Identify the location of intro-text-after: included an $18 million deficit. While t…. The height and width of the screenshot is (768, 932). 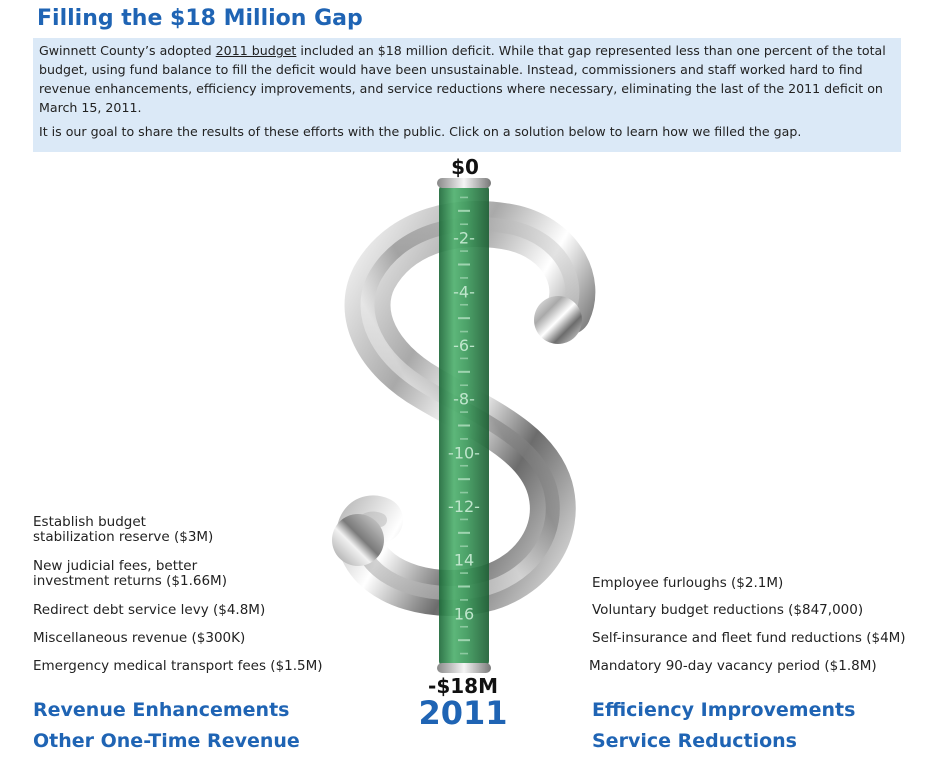
(462, 79).